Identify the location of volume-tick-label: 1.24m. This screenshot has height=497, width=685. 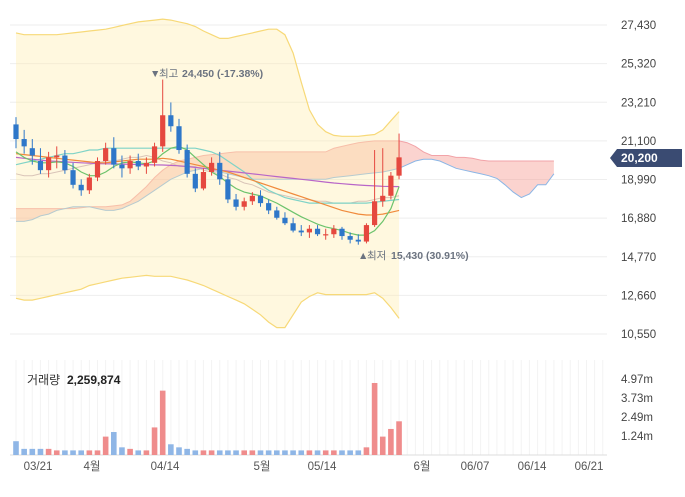
(637, 437).